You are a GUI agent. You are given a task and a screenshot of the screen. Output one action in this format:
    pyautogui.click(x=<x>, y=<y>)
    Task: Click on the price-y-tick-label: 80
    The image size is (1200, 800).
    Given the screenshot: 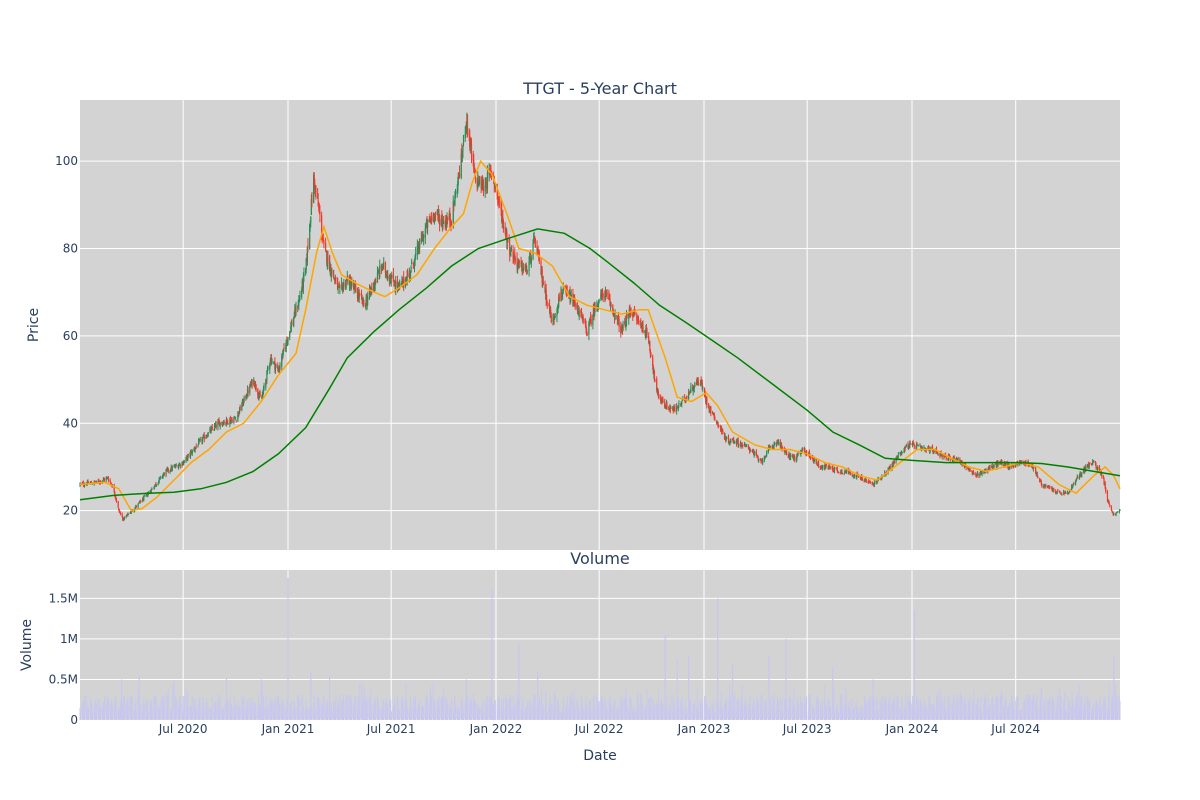 What is the action you would take?
    pyautogui.click(x=70, y=249)
    